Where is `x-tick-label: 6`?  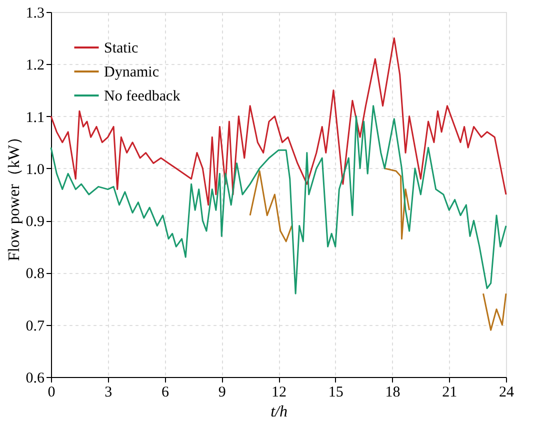
x-tick-label: 6 is located at coordinates (166, 392).